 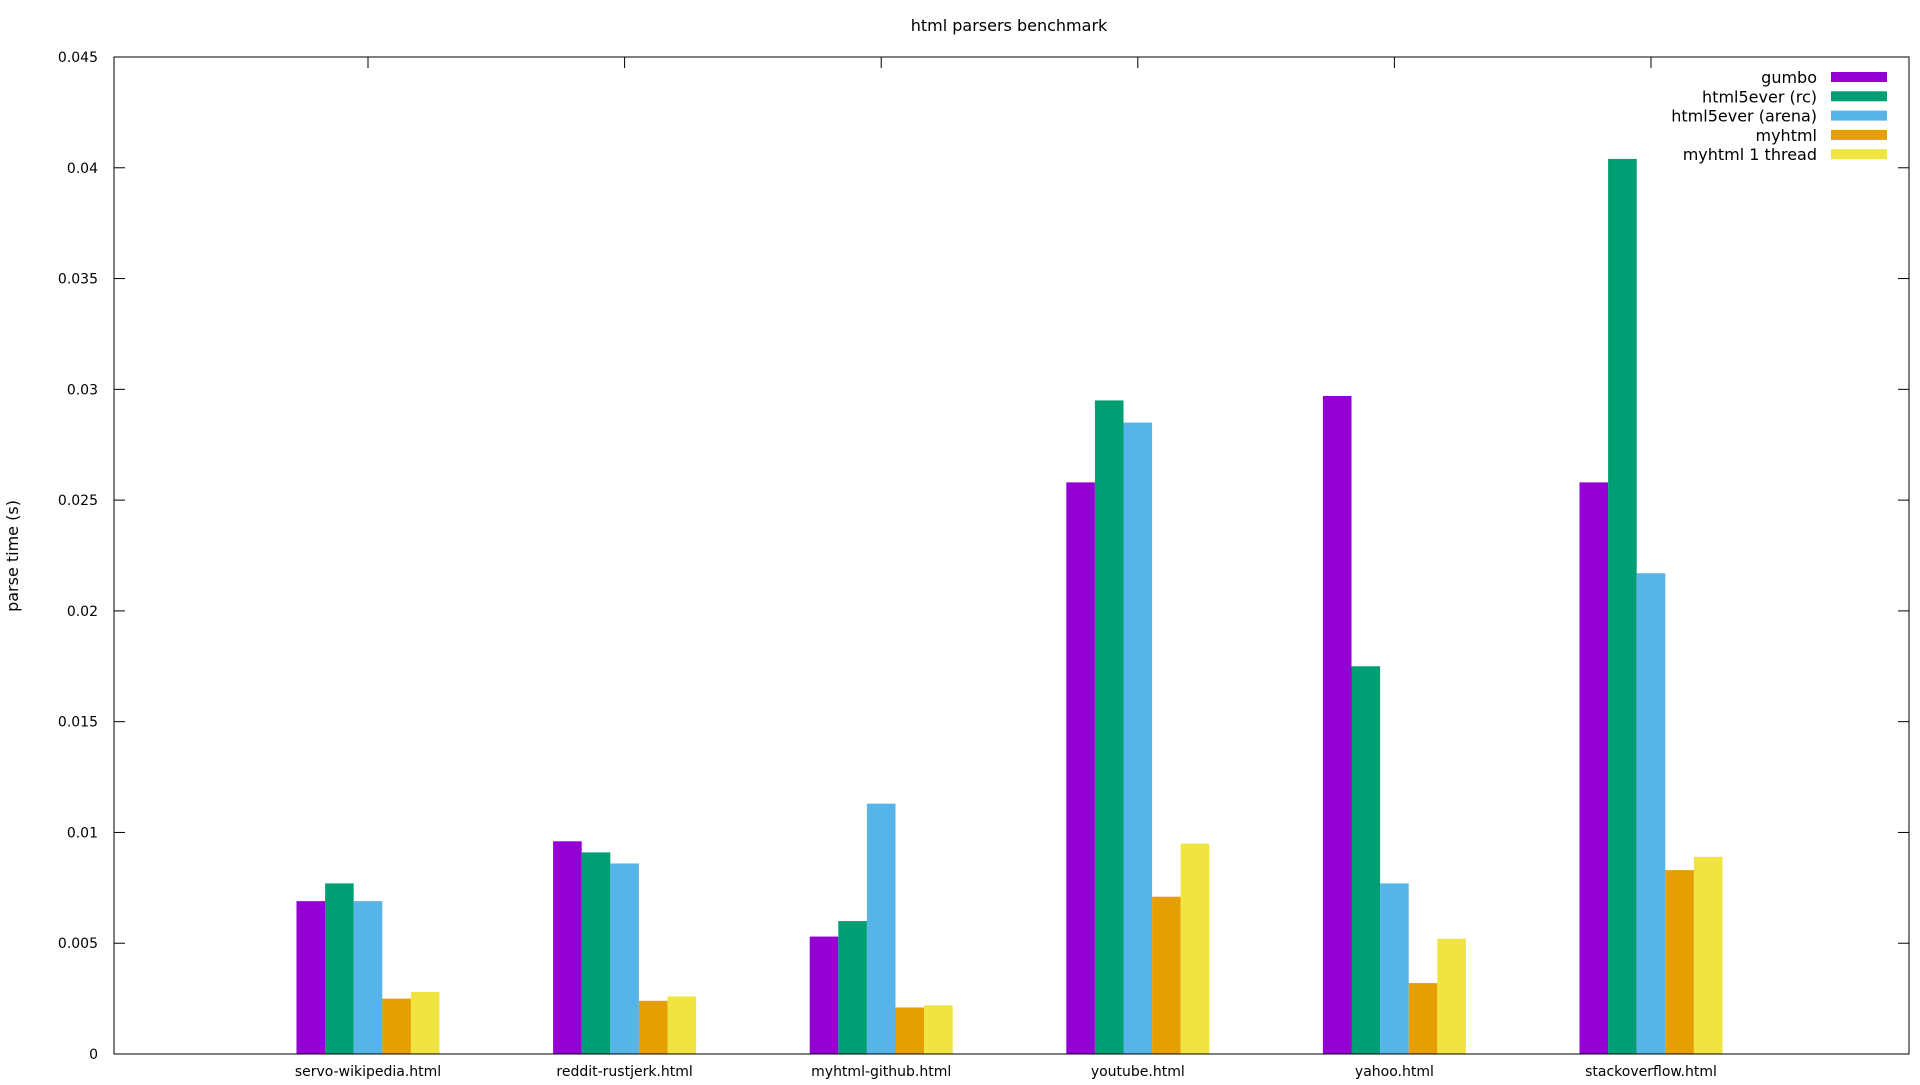 What do you see at coordinates (82, 390) in the screenshot?
I see `y-tick-label: 0.03` at bounding box center [82, 390].